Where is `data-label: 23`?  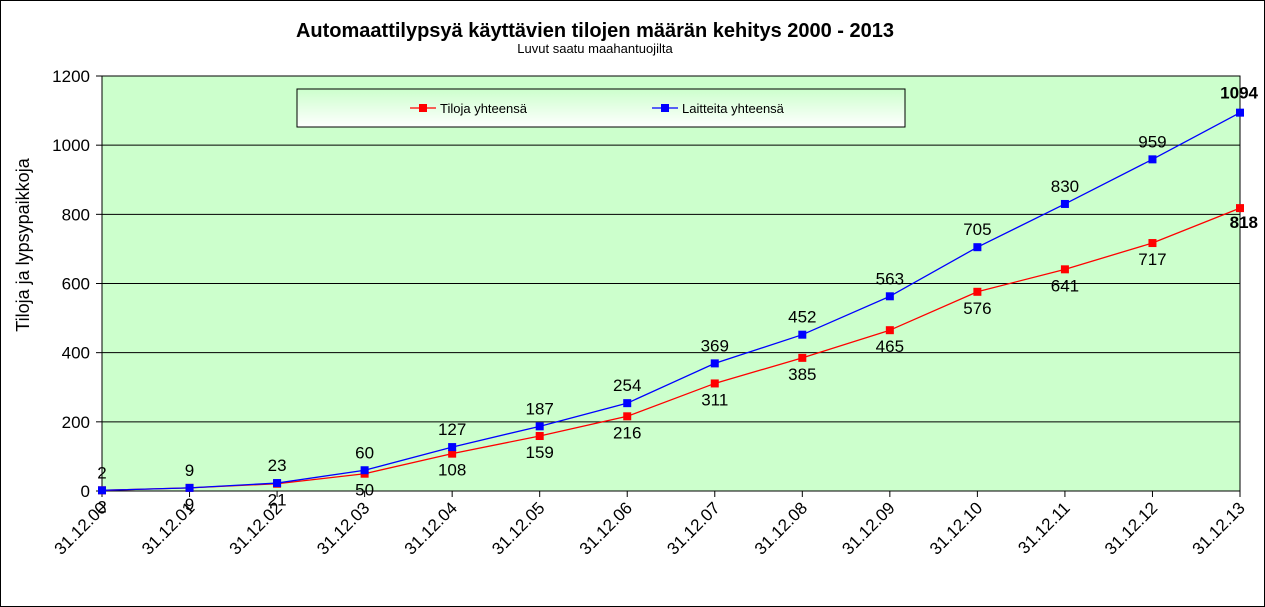 data-label: 23 is located at coordinates (277, 465).